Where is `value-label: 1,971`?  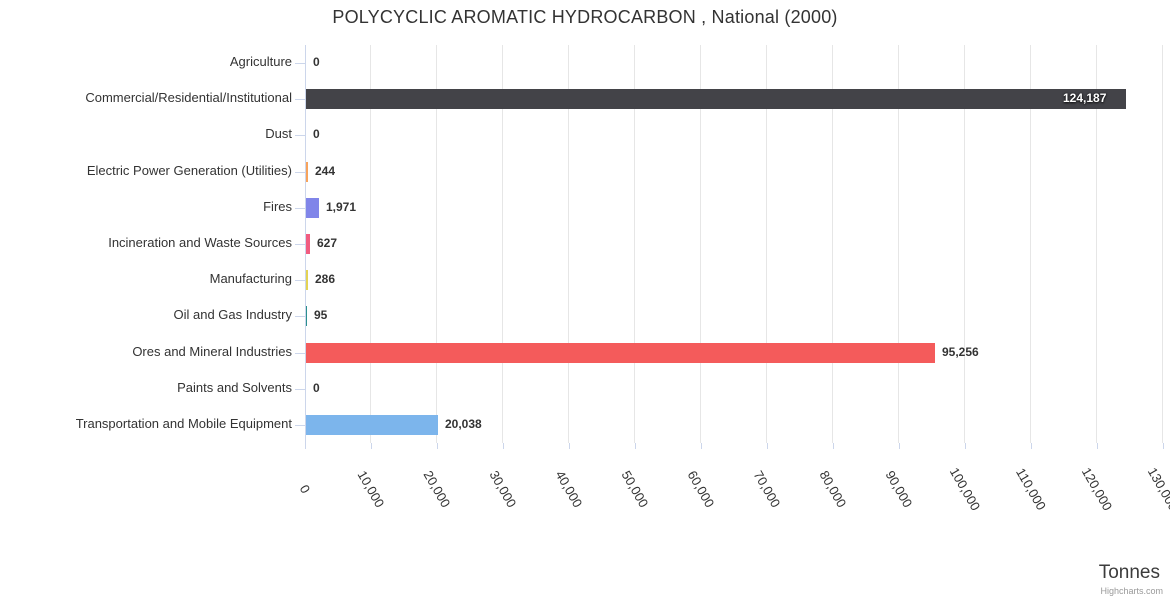 value-label: 1,971 is located at coordinates (341, 207).